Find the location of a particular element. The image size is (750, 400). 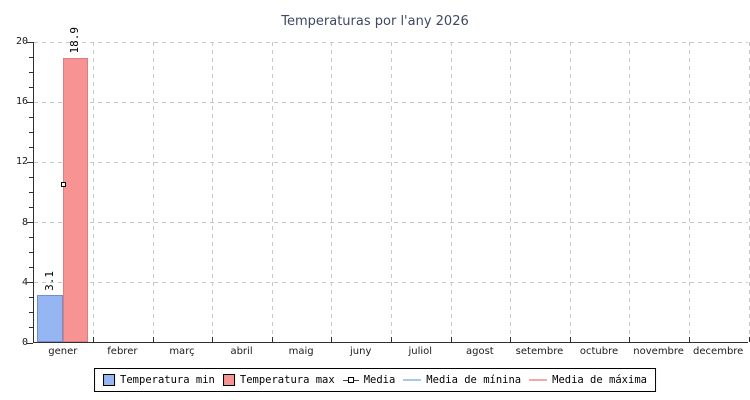

x-axis-label: gener is located at coordinates (63, 351).